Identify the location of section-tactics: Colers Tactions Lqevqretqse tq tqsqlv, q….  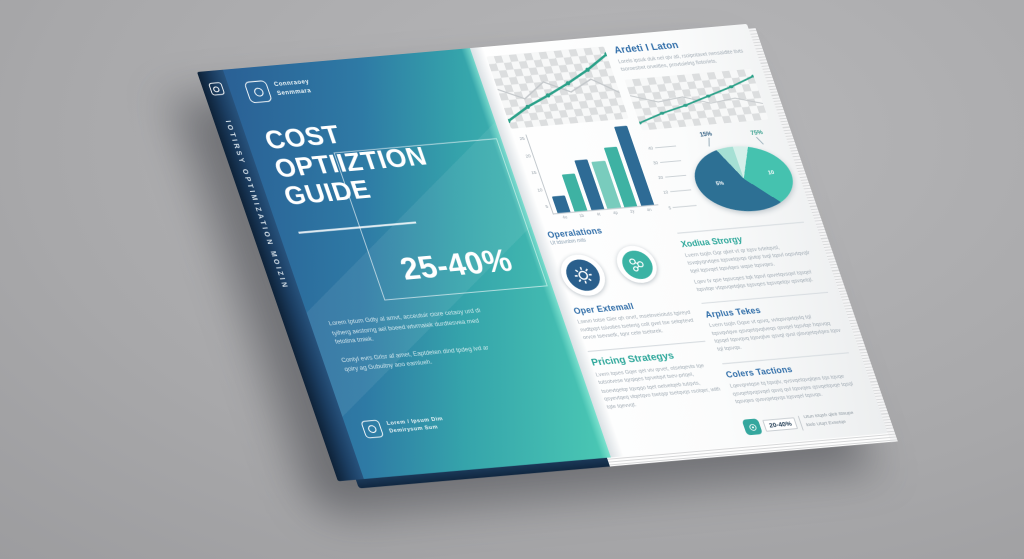
(793, 379).